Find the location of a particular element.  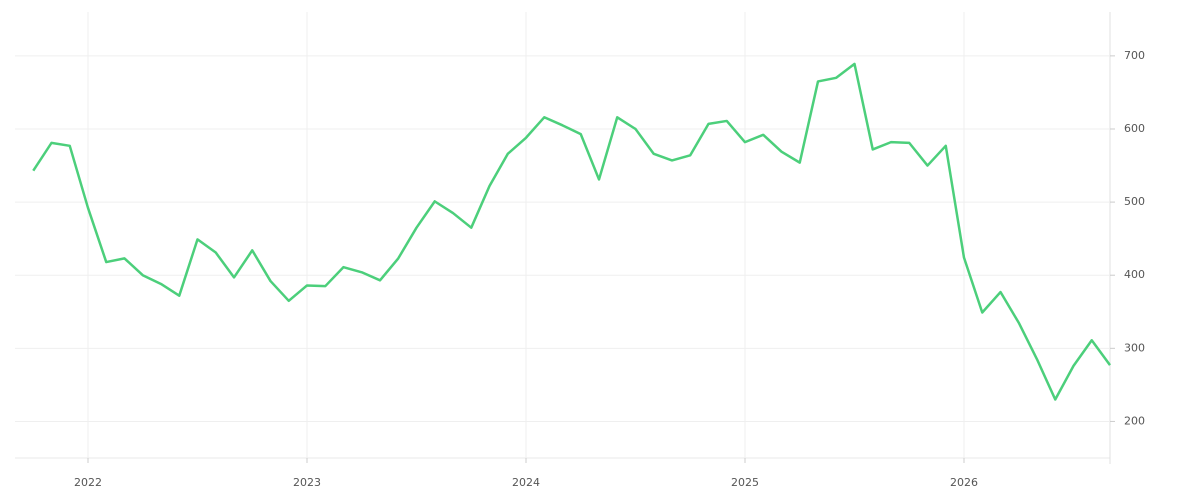

y-tick-label: 400 is located at coordinates (1134, 274).